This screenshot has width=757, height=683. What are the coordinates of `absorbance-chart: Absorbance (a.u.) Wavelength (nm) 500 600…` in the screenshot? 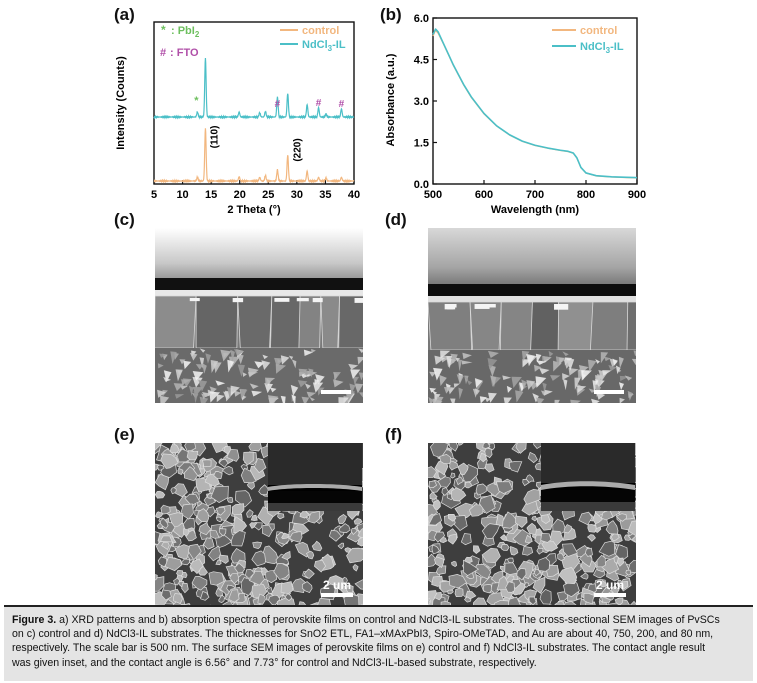 It's located at (515, 114).